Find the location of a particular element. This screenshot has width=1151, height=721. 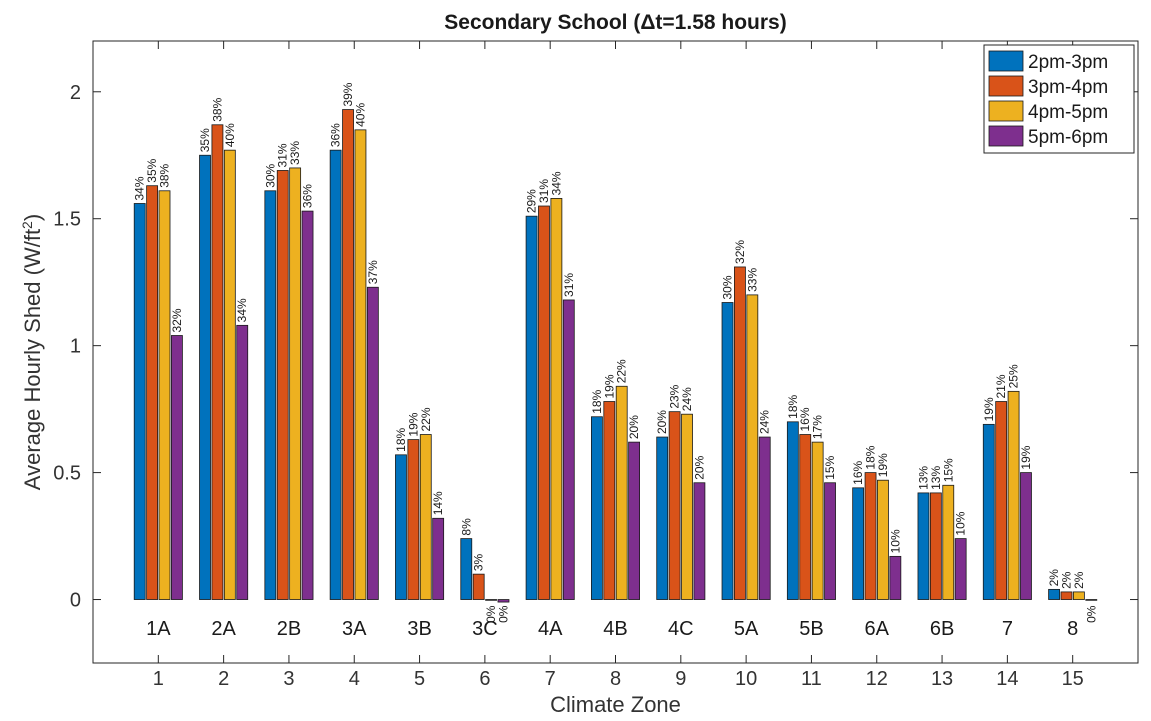

bar-data-label: 13% is located at coordinates (936, 478).